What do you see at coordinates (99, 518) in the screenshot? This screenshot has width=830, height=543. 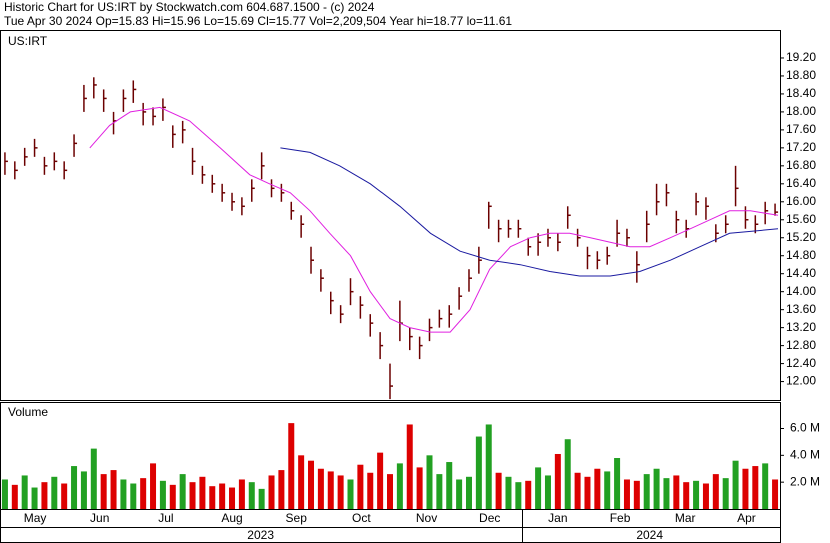 I see `x-tick-label: Jun` at bounding box center [99, 518].